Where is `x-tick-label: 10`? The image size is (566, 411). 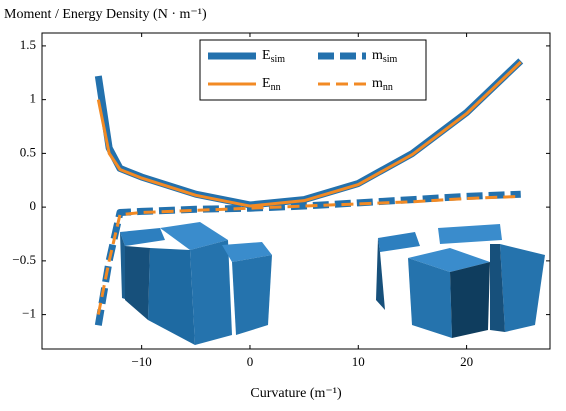 x-tick-label: 10 is located at coordinates (358, 361).